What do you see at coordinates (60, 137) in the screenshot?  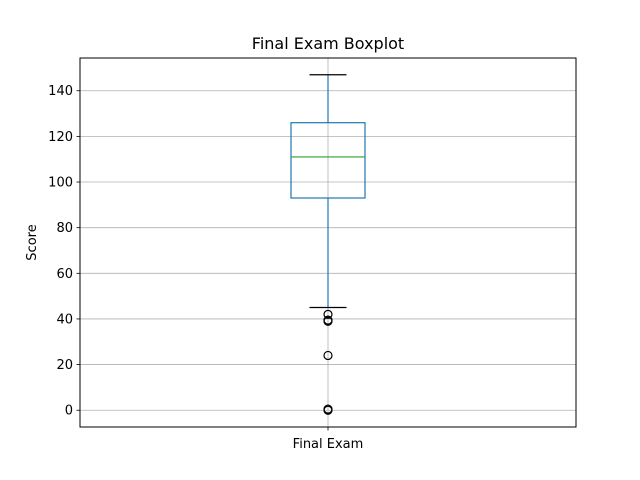 I see `y-tick-label: 120` at bounding box center [60, 137].